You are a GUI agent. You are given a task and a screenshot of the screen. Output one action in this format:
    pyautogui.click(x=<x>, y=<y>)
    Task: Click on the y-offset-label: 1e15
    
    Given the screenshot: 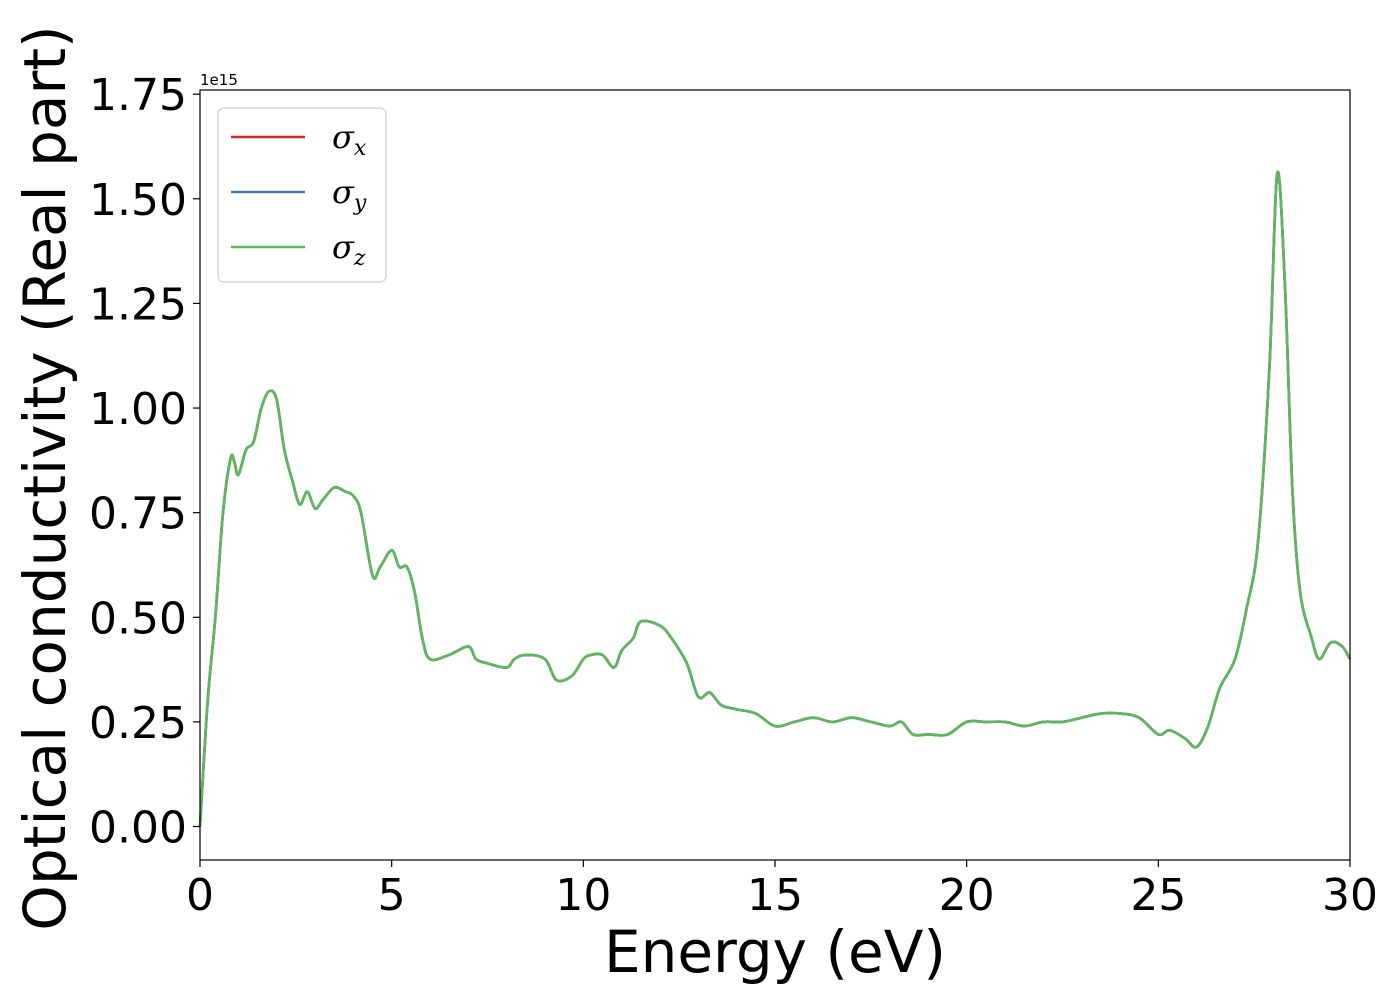 What is the action you would take?
    pyautogui.click(x=219, y=80)
    